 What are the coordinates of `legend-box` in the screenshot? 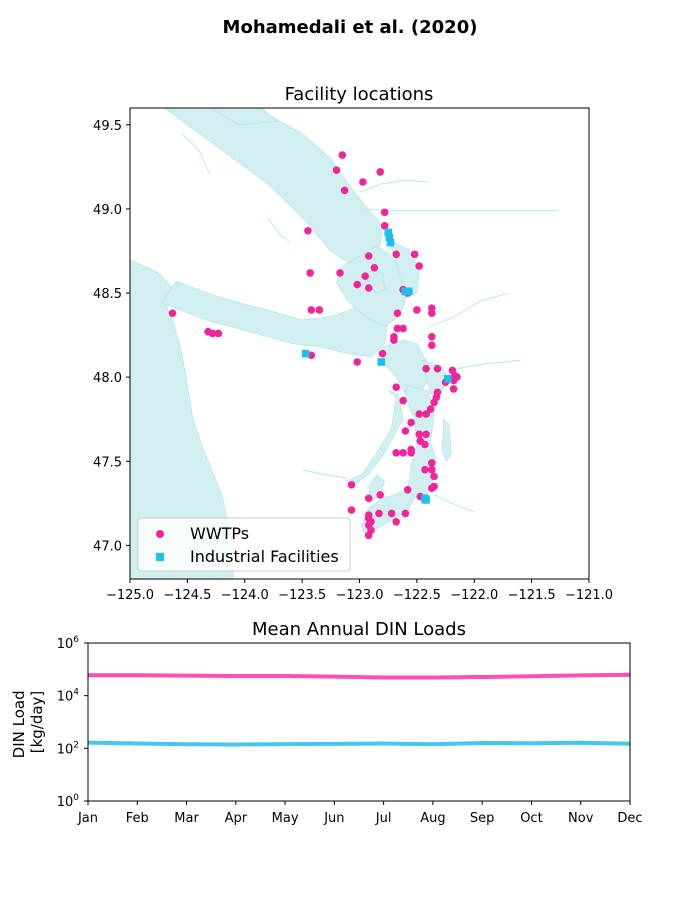 It's located at (244, 544).